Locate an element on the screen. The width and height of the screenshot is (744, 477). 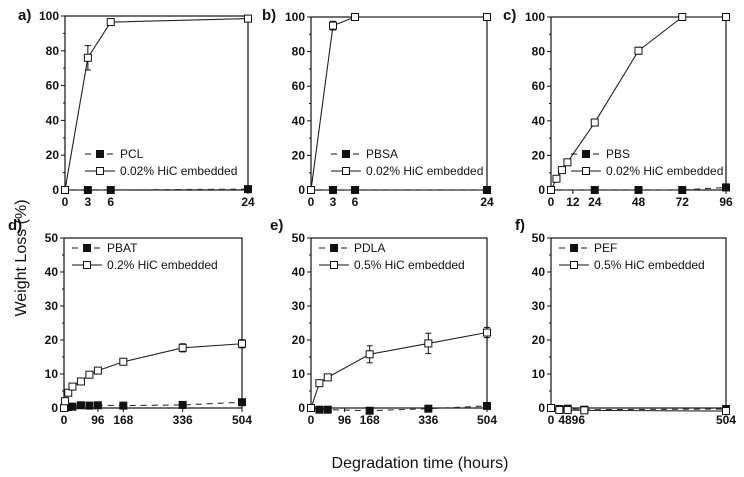
y-axis-title: Weight Loss (%) is located at coordinates (21, 257).